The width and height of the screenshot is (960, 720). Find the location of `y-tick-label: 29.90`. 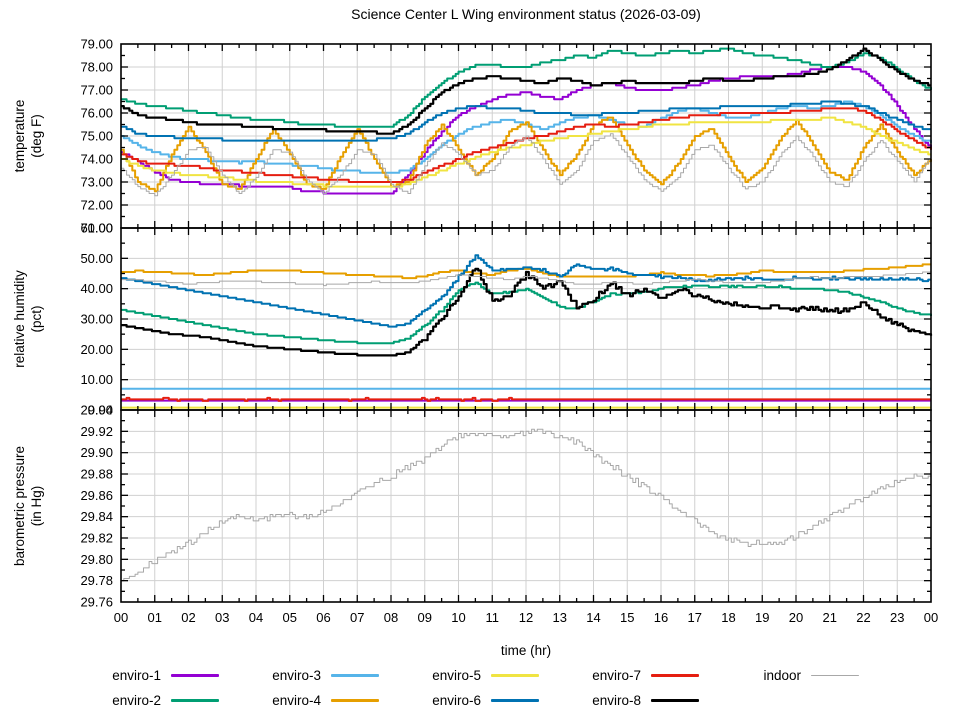

y-tick-label: 29.90 is located at coordinates (96, 452).